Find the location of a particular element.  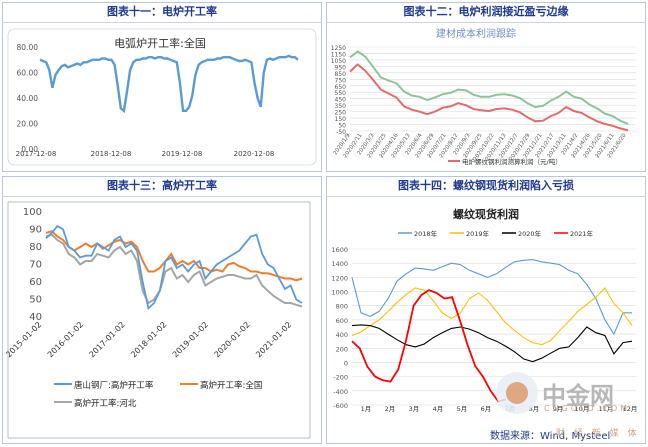

x-tick-label: 4月 is located at coordinates (438, 409).